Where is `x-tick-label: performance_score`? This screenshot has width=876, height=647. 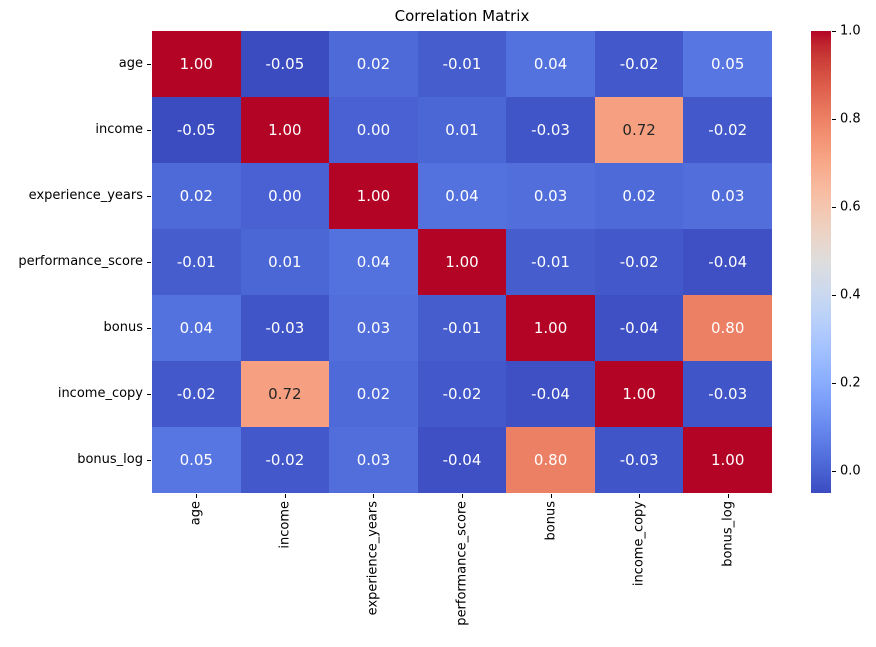 x-tick-label: performance_score is located at coordinates (462, 563).